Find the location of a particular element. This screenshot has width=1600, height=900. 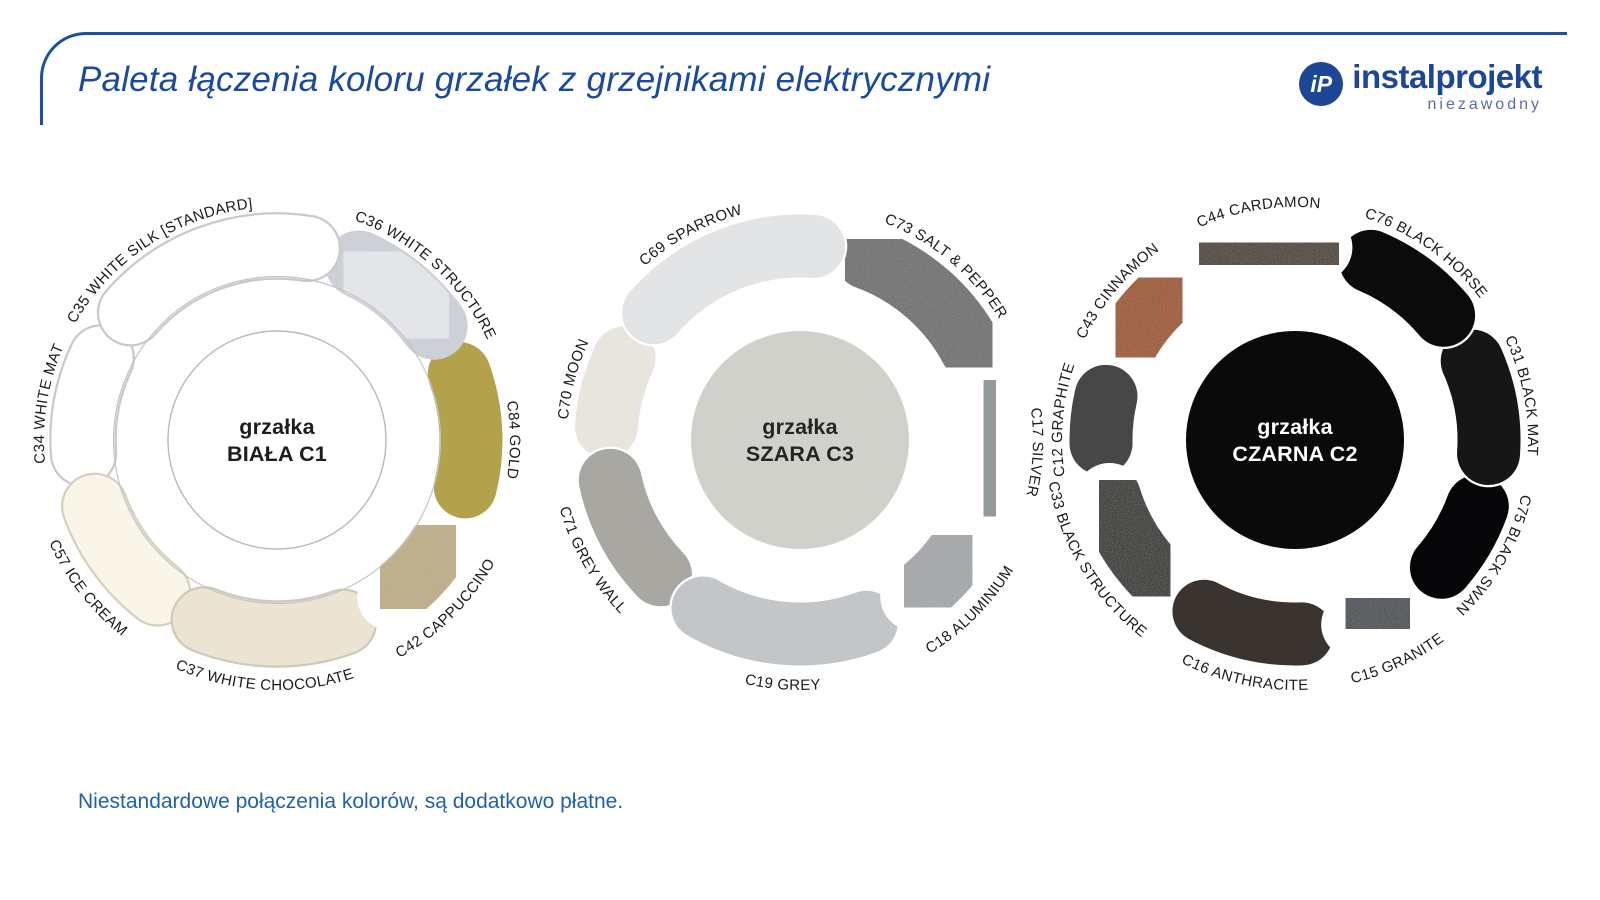

segment-c36-white-structure is located at coordinates (396, 295).